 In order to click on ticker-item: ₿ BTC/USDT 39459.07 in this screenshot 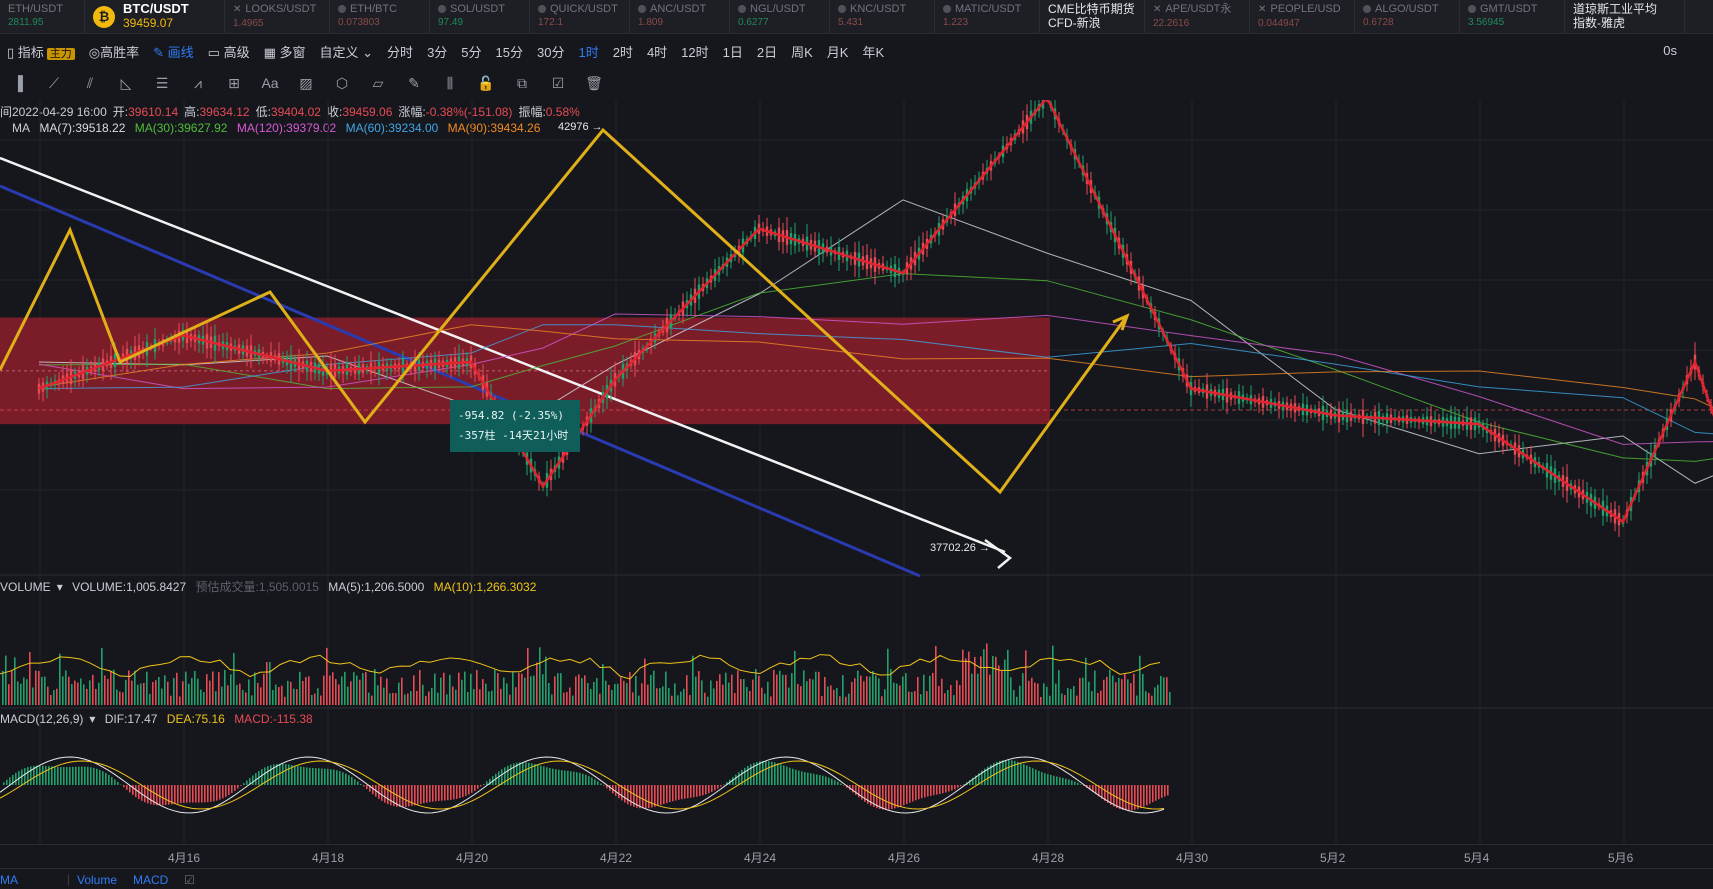, I will do `click(155, 16)`.